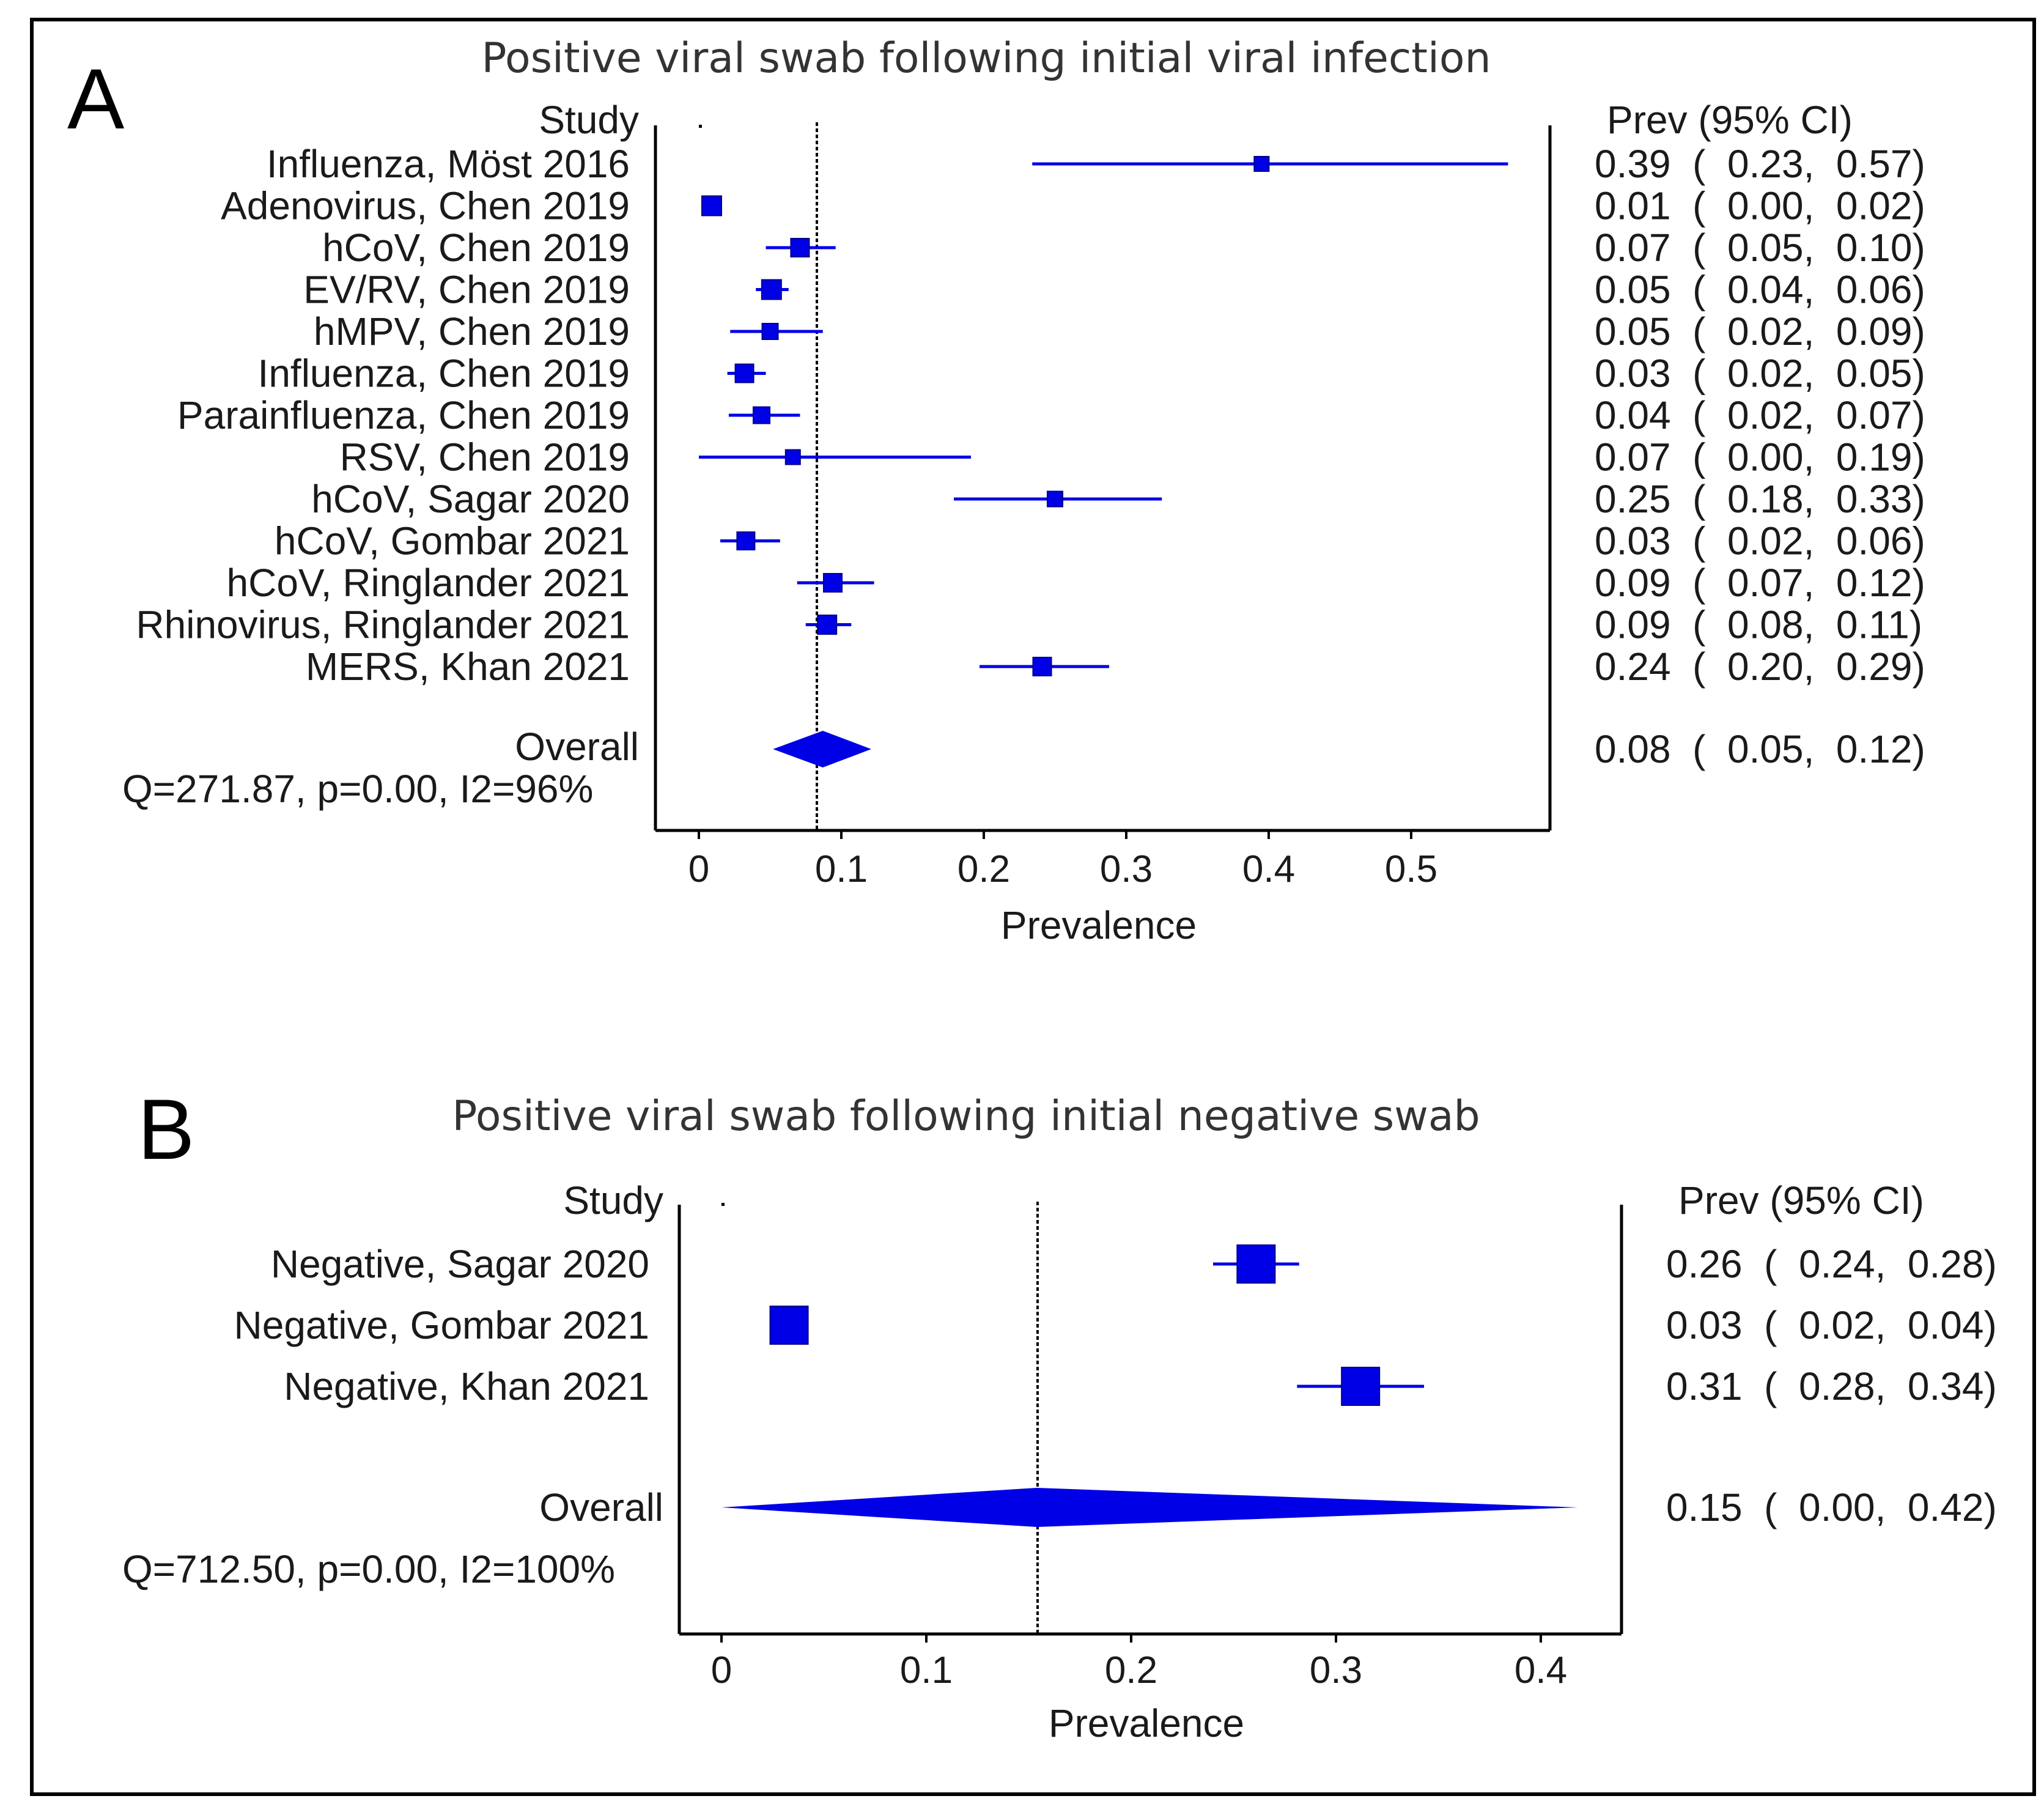  Describe the element at coordinates (1099, 925) in the screenshot. I see `panel-a-xlabel: Prevalence` at that location.